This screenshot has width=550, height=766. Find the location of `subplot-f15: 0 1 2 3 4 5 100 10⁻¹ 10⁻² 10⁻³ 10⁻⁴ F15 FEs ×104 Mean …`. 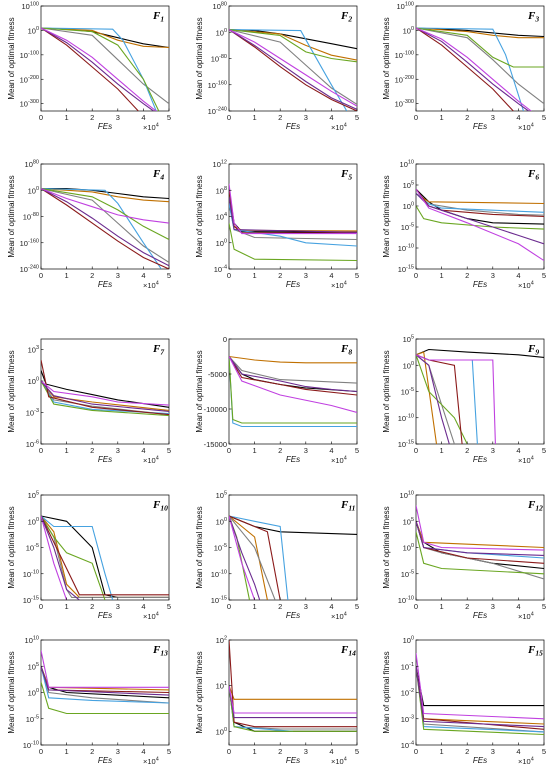

subplot-f15: 0 1 2 3 4 5 100 10⁻¹ 10⁻² 10⁻³ 10⁻⁴ F15 FEs ×104 Mean … is located at coordinates (464, 701).